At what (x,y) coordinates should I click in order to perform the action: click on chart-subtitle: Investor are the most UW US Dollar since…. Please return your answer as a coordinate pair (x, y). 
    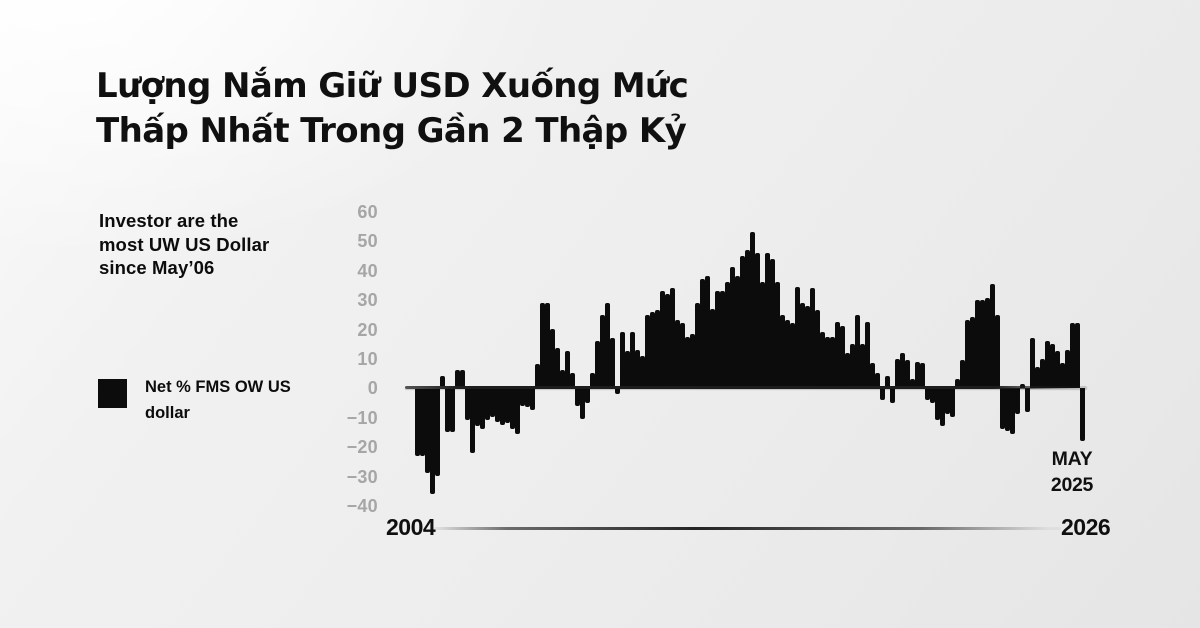
    Looking at the image, I should click on (184, 244).